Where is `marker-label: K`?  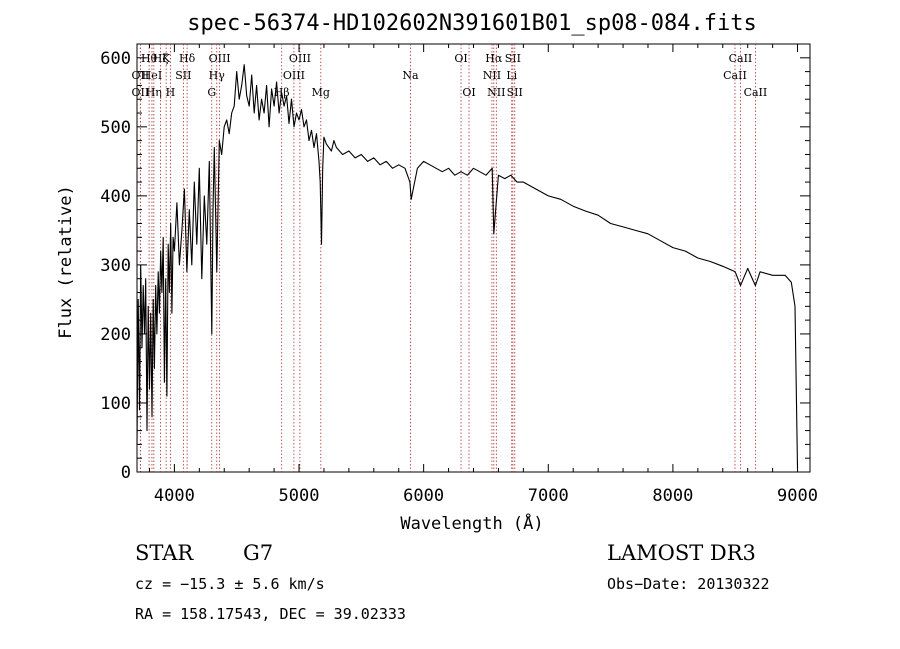 marker-label: K is located at coordinates (166, 58).